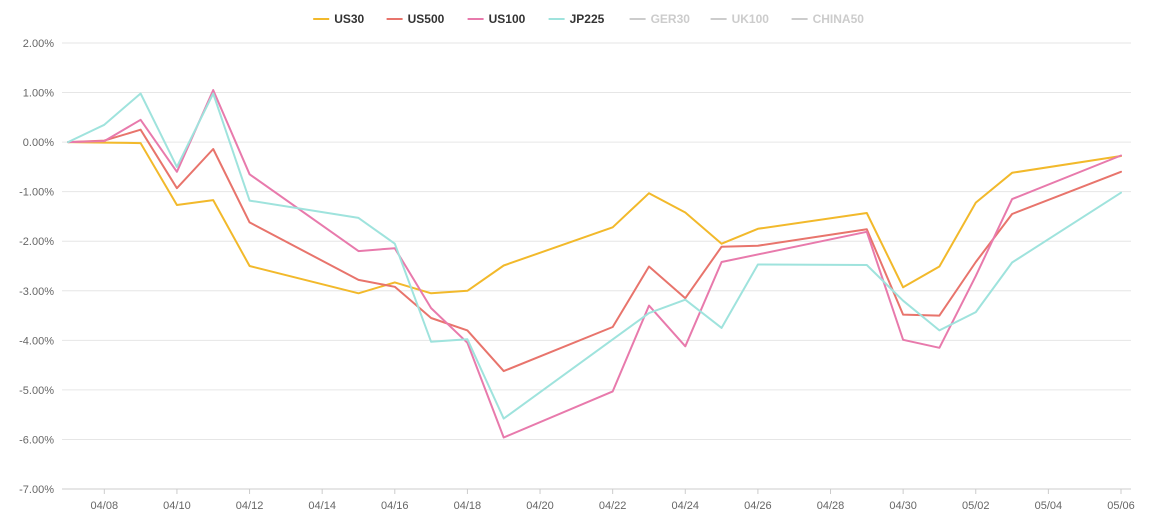  I want to click on legend-item-us100: US100, so click(496, 19).